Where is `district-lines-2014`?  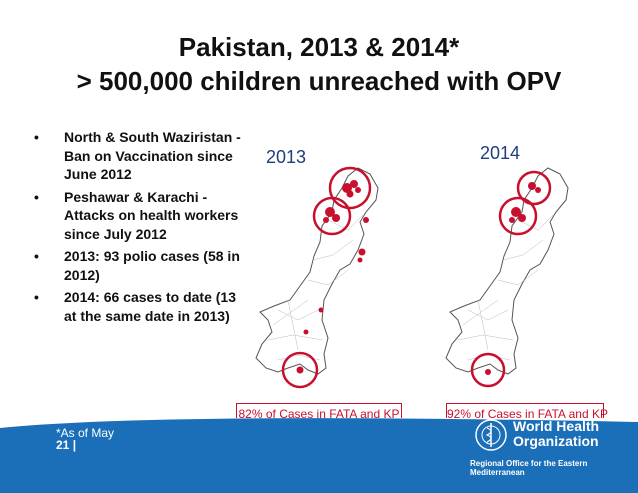 district-lines-2014 is located at coordinates (505, 287).